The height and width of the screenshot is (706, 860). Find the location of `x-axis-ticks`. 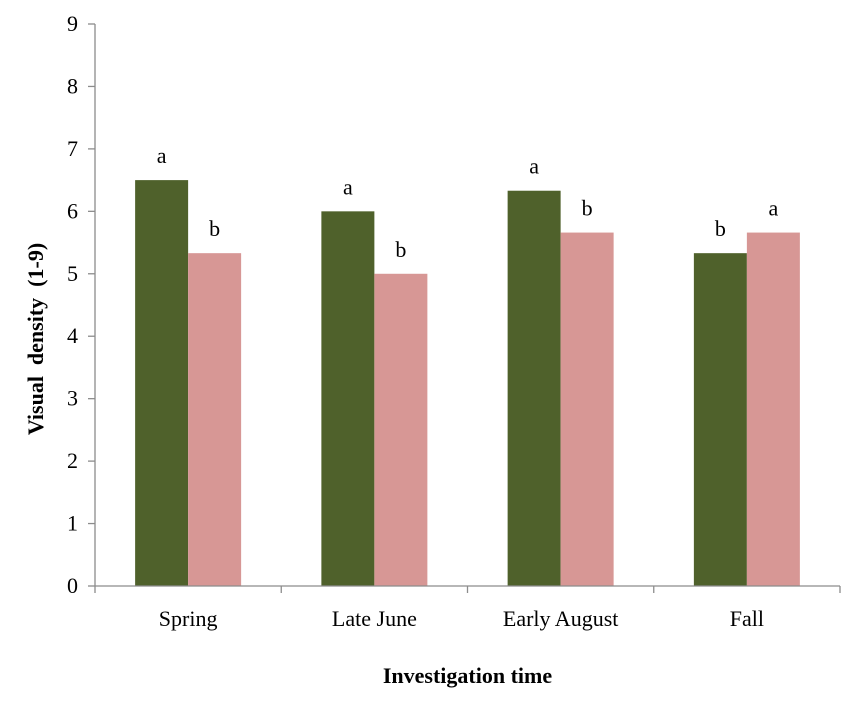

x-axis-ticks is located at coordinates (467, 589).